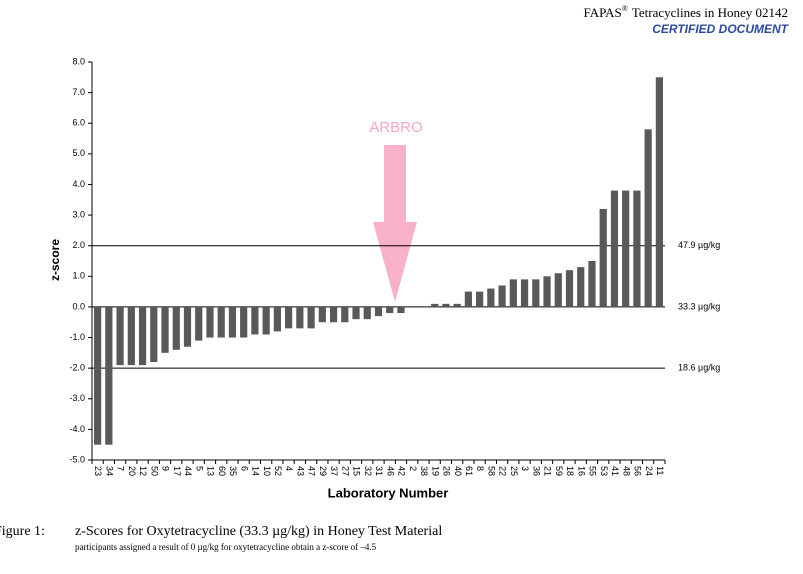  What do you see at coordinates (199, 468) in the screenshot?
I see `x-tick-label: 5` at bounding box center [199, 468].